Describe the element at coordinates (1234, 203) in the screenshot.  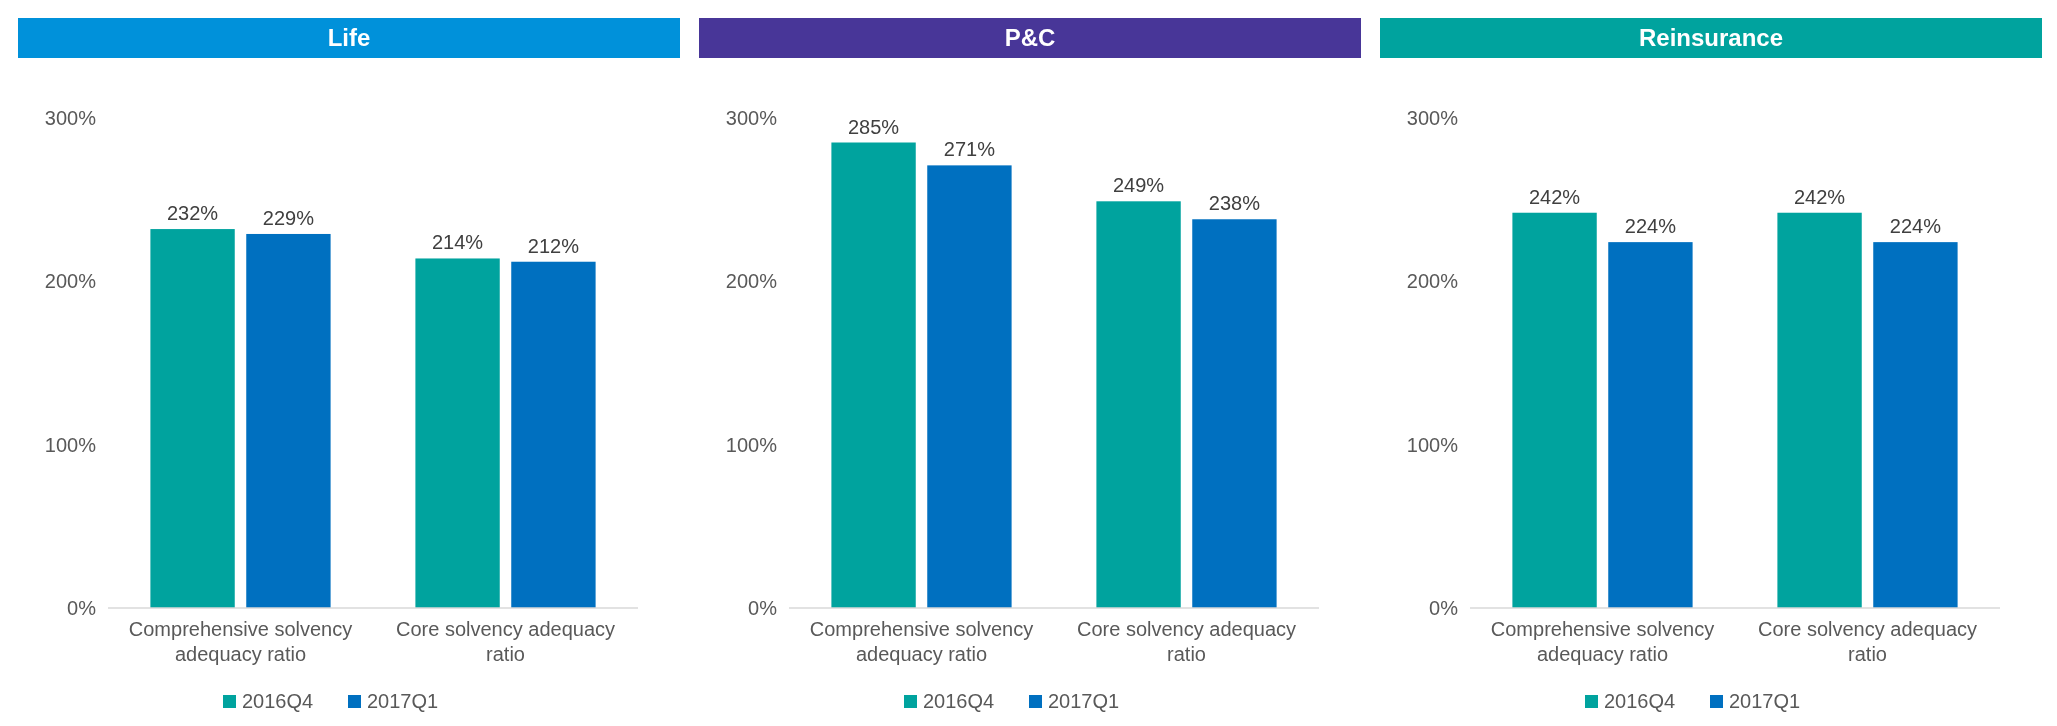
I see `data-label: 238%` at that location.